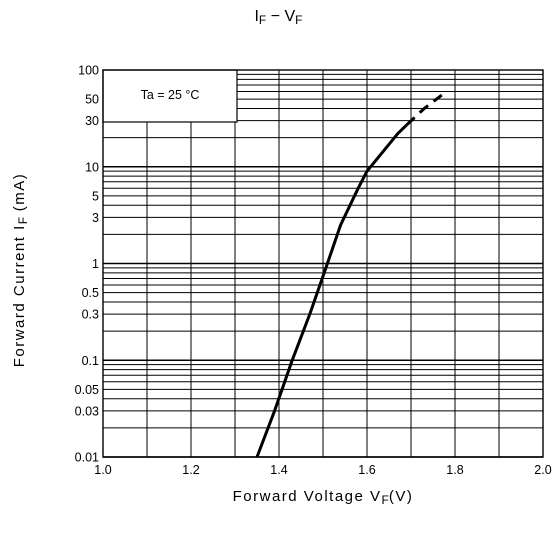 The image size is (557, 542). I want to click on x-tick-label: 1.8, so click(454, 470).